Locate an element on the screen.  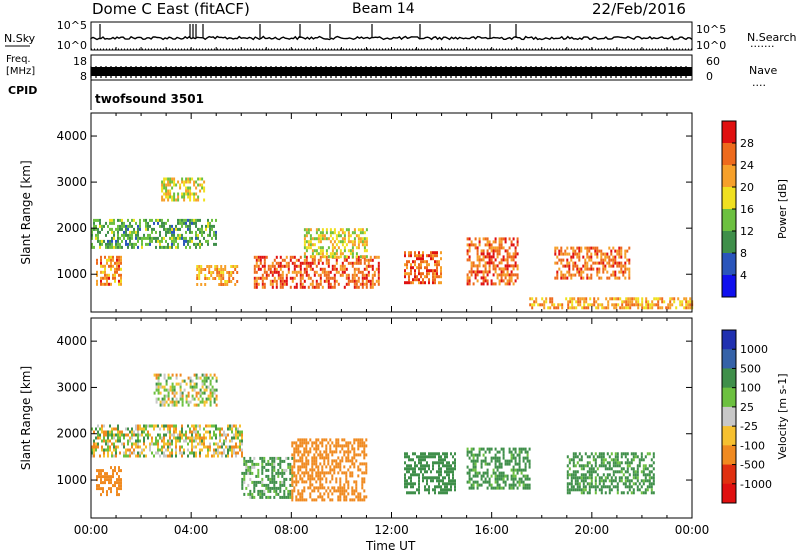
colorbar-tick-label: 28 is located at coordinates (747, 143).